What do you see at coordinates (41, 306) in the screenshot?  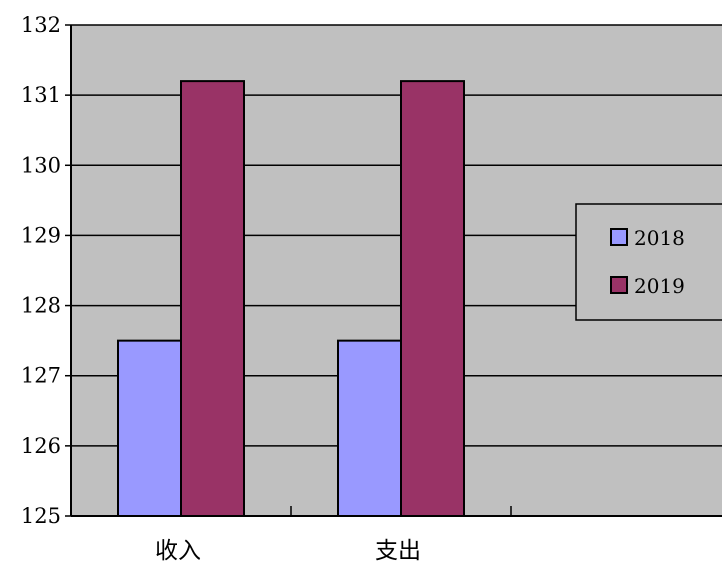 I see `y-tick-label-128: 128` at bounding box center [41, 306].